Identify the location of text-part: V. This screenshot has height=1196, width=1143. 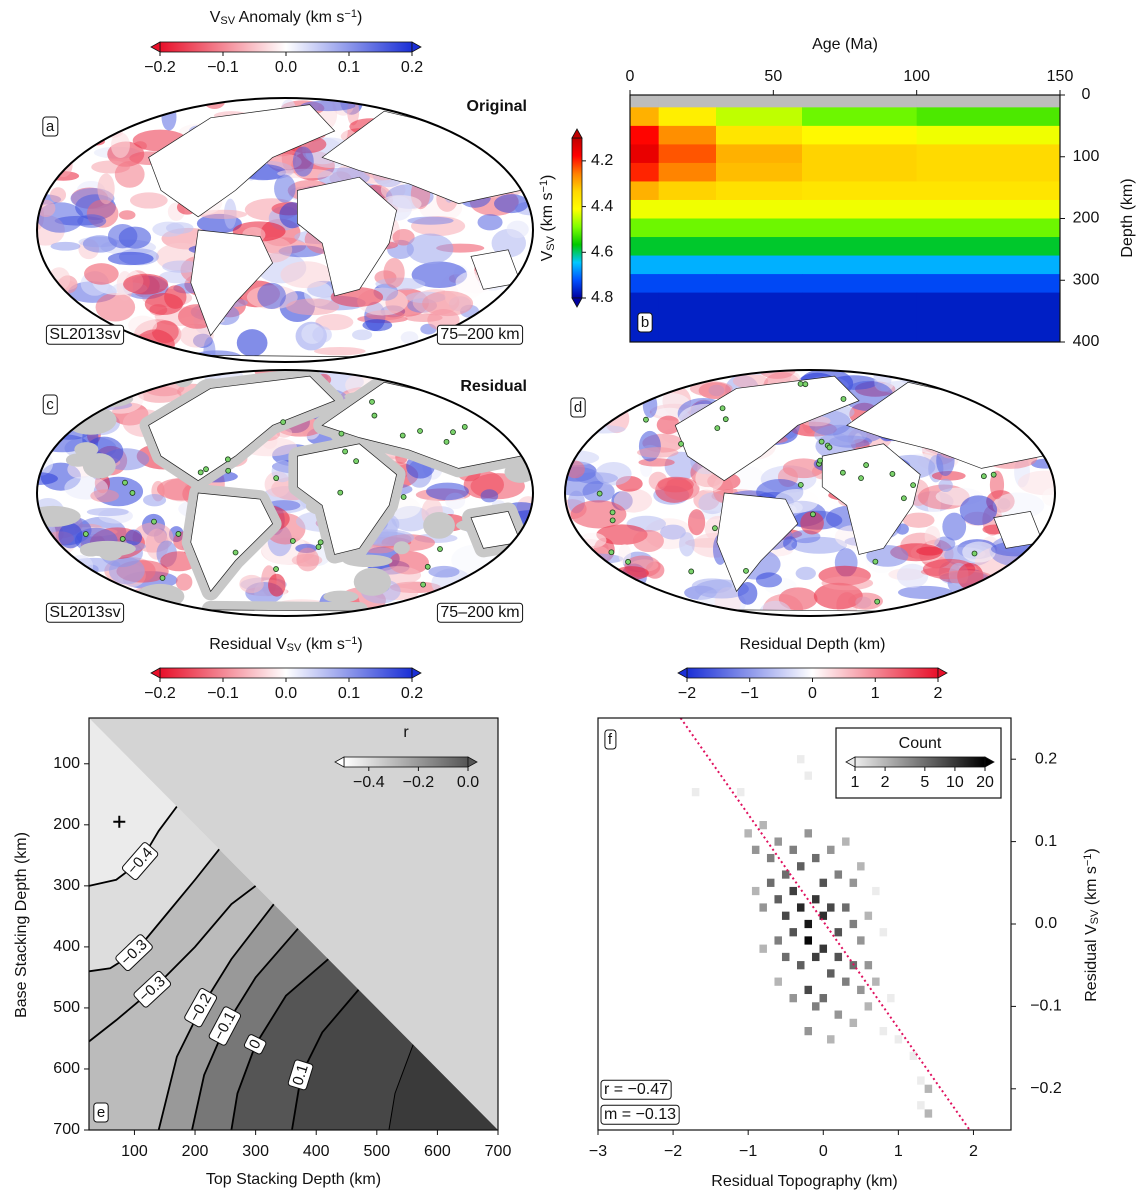
(215, 17).